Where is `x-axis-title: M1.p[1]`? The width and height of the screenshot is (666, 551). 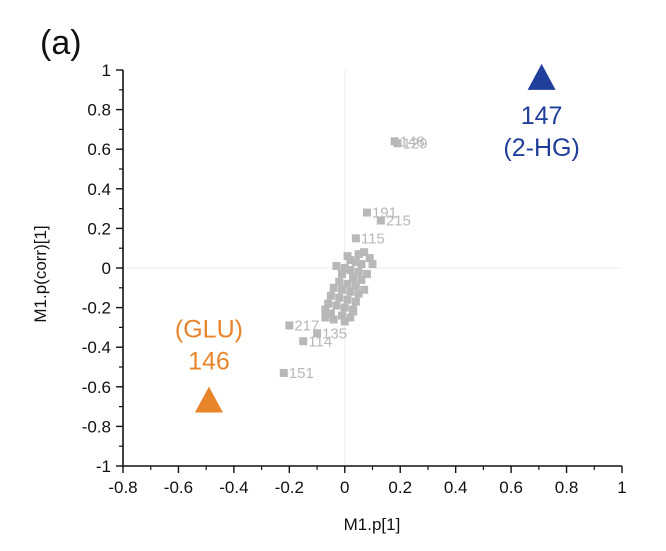 x-axis-title: M1.p[1] is located at coordinates (372, 524).